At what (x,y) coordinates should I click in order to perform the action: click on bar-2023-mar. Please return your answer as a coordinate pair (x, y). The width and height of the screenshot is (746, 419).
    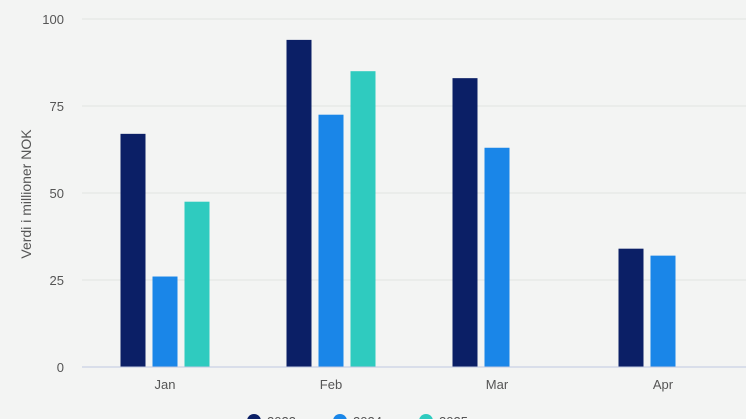
    Looking at the image, I should click on (465, 222).